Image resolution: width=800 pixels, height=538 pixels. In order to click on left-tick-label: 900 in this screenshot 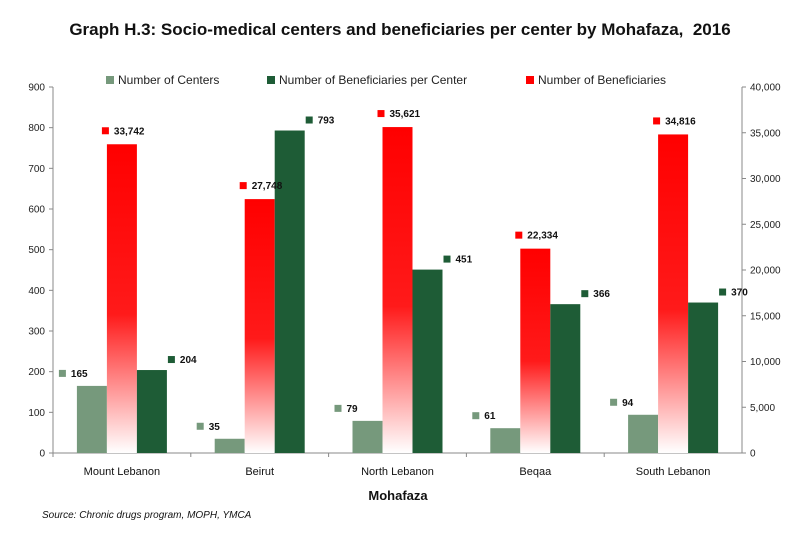, I will do `click(36, 88)`.